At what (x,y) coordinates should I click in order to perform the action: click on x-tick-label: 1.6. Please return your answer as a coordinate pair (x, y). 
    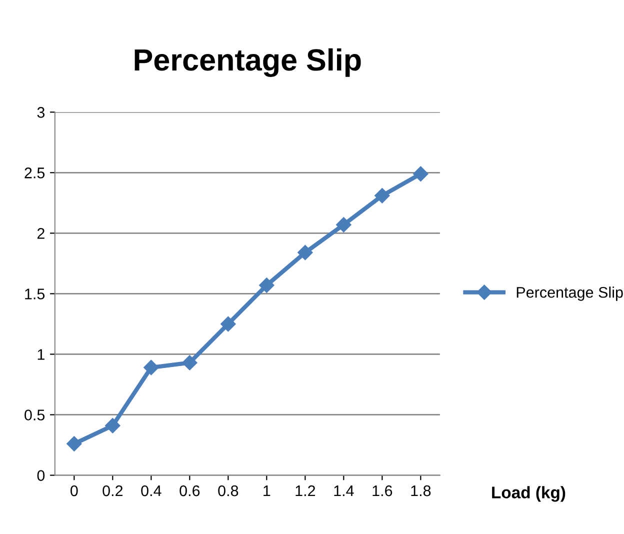
    Looking at the image, I should click on (382, 490).